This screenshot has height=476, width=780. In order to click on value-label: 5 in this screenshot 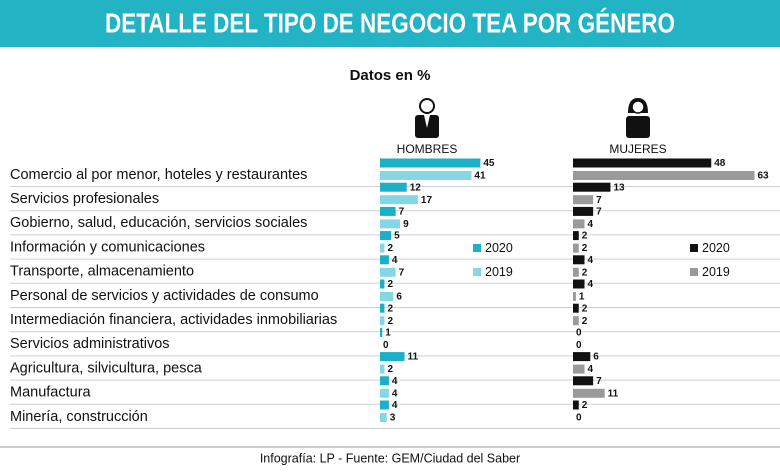, I will do `click(397, 236)`.